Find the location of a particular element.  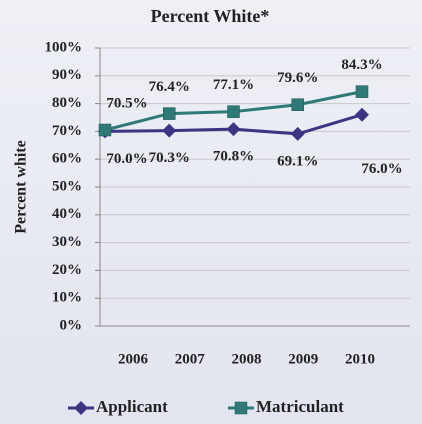

data-label: 77.1% is located at coordinates (233, 85).